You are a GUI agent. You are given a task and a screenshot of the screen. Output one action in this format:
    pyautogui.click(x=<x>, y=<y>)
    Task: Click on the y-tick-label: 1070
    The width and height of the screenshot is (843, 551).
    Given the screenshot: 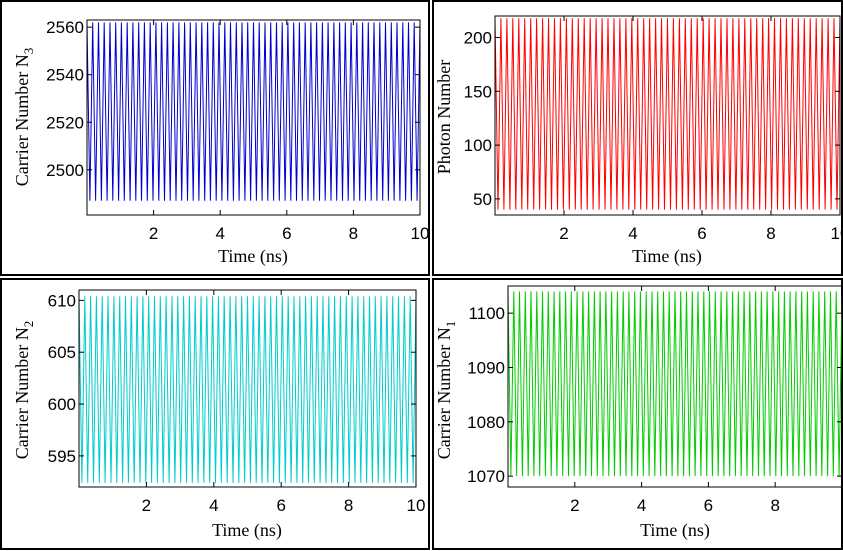 What is the action you would take?
    pyautogui.click(x=486, y=476)
    